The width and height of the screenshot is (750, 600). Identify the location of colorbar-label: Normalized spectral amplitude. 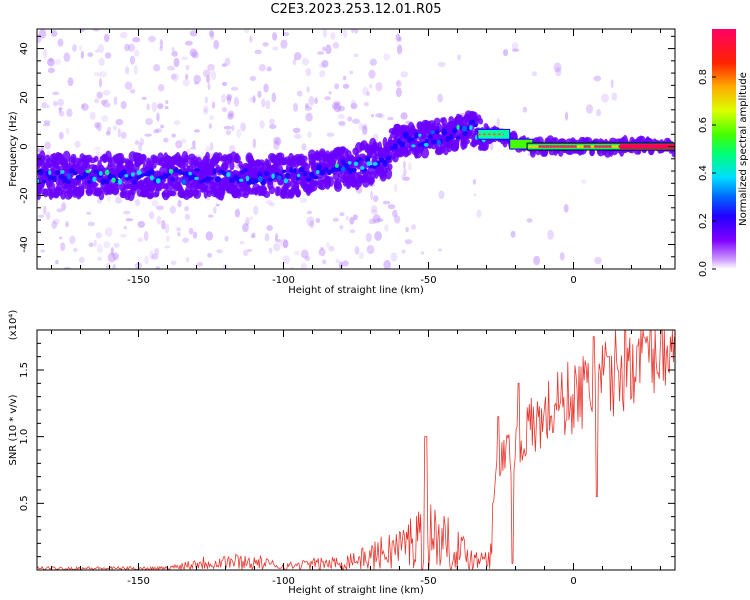
(743, 149).